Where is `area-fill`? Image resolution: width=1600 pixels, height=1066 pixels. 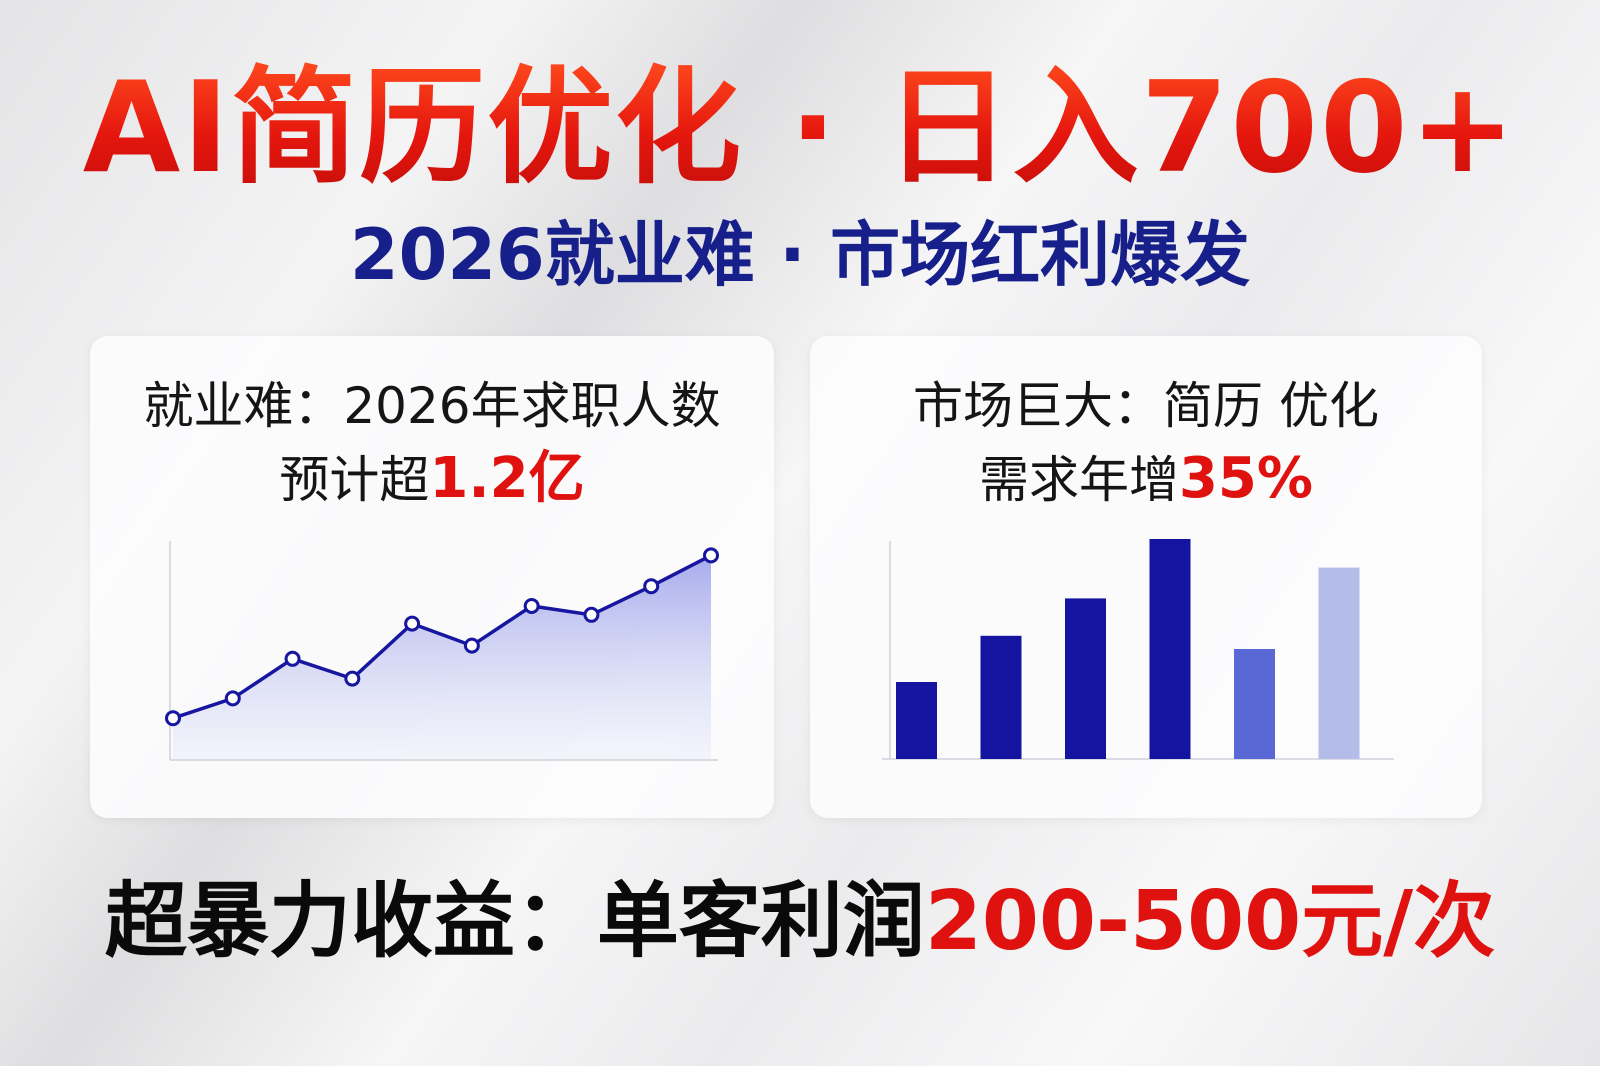 area-fill is located at coordinates (442, 657).